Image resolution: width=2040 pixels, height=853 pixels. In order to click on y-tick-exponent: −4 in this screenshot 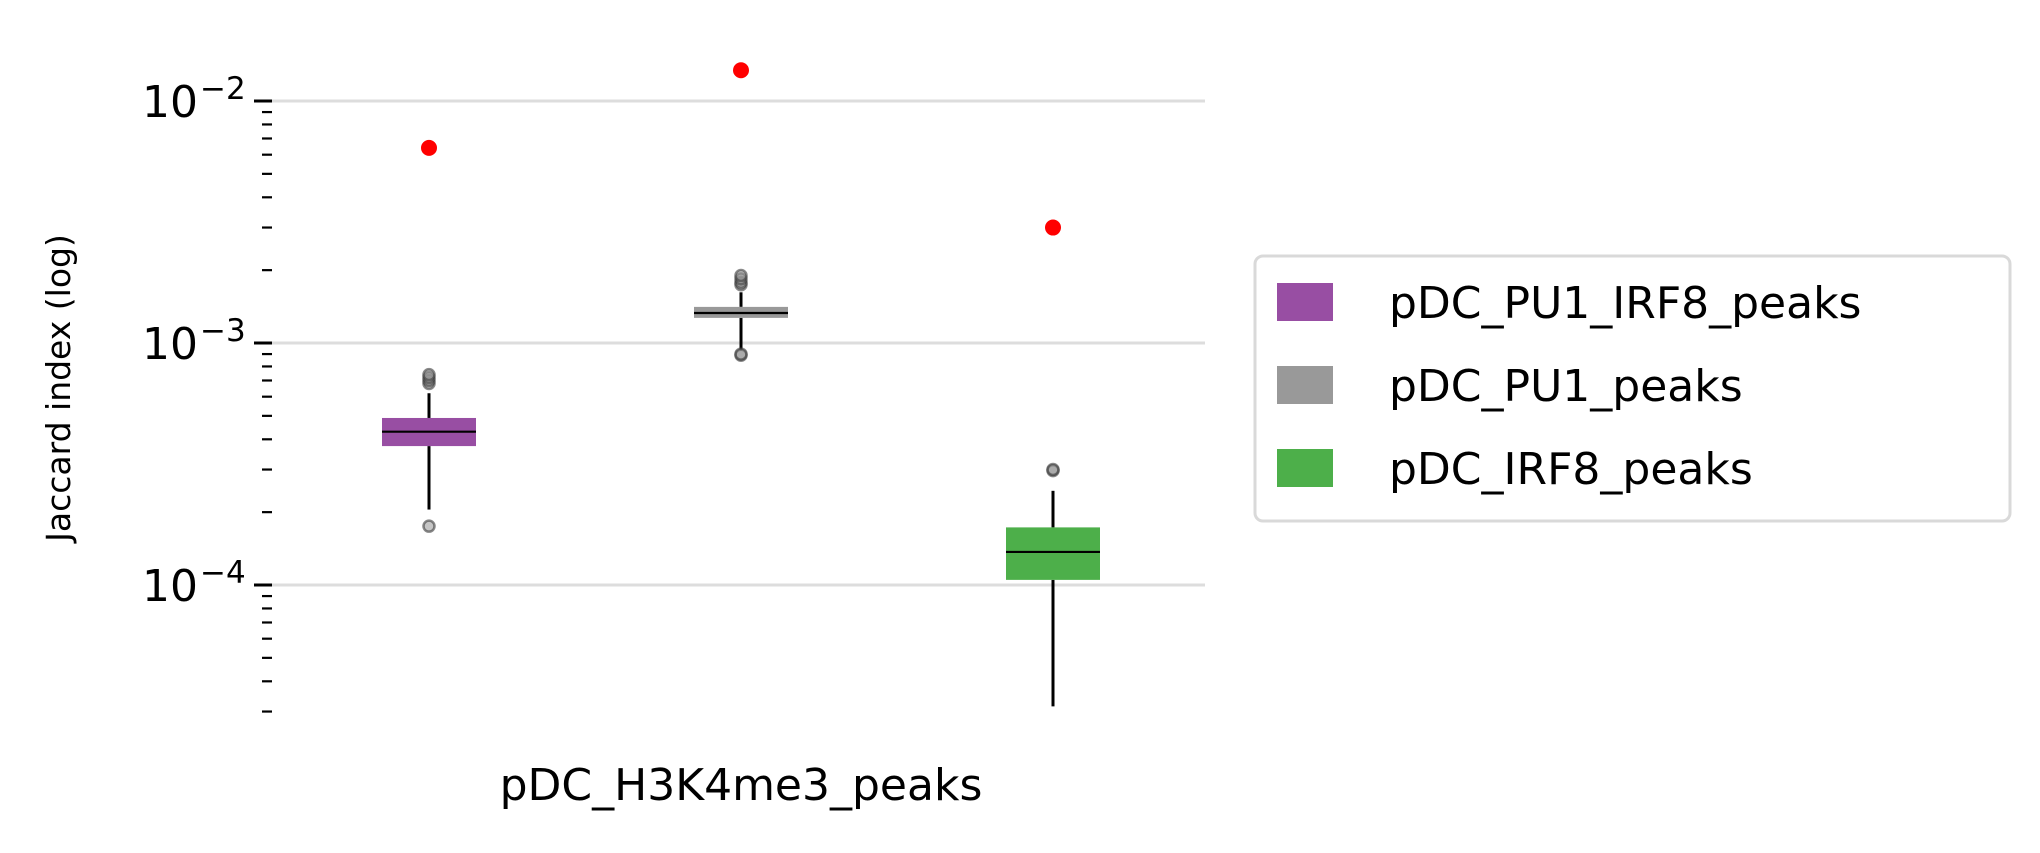, I will do `click(223, 573)`.